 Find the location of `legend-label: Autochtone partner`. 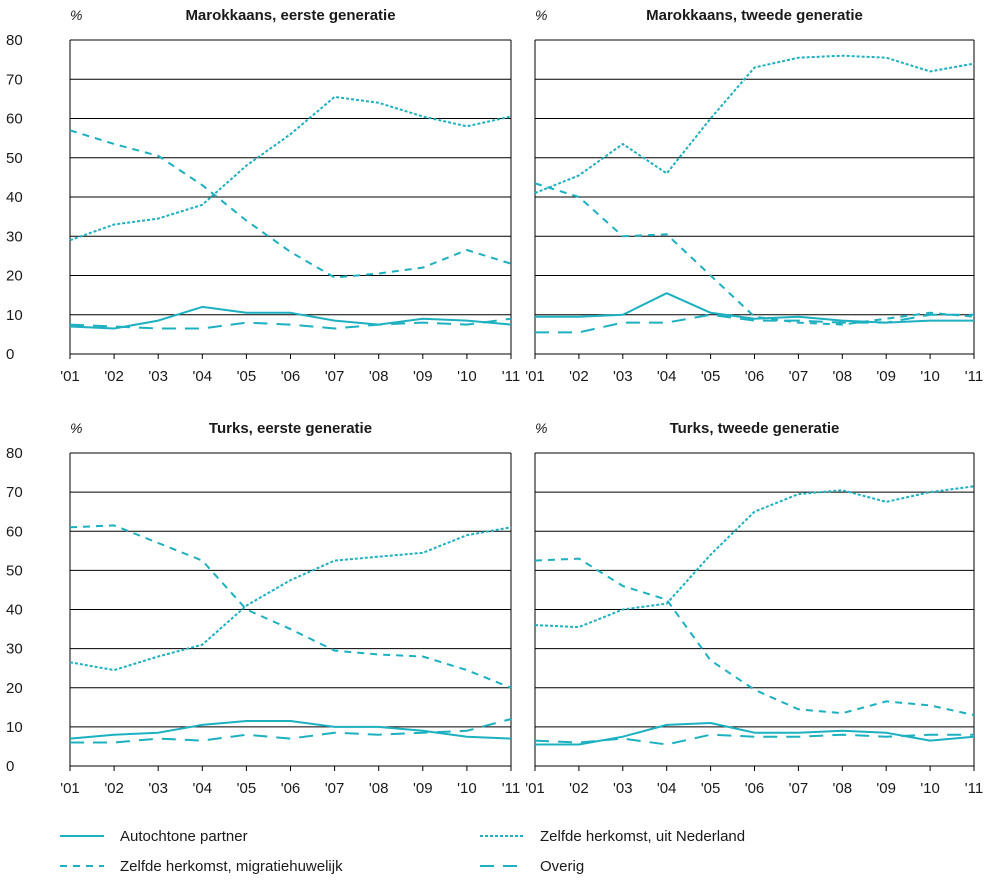

legend-label: Autochtone partner is located at coordinates (184, 836).